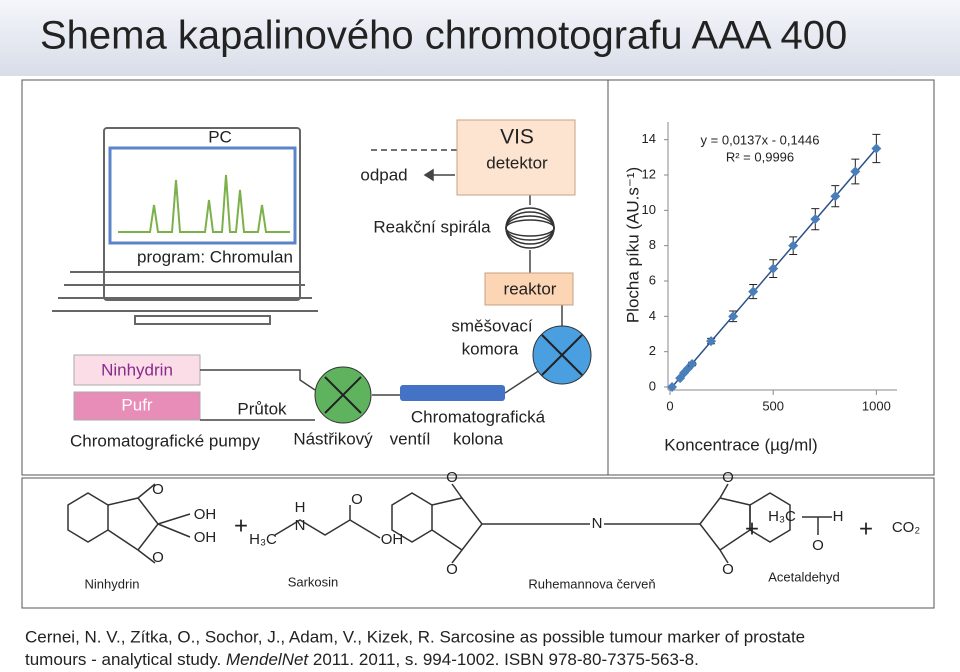 The image size is (960, 672). I want to click on y-tick-label: 12, so click(649, 173).